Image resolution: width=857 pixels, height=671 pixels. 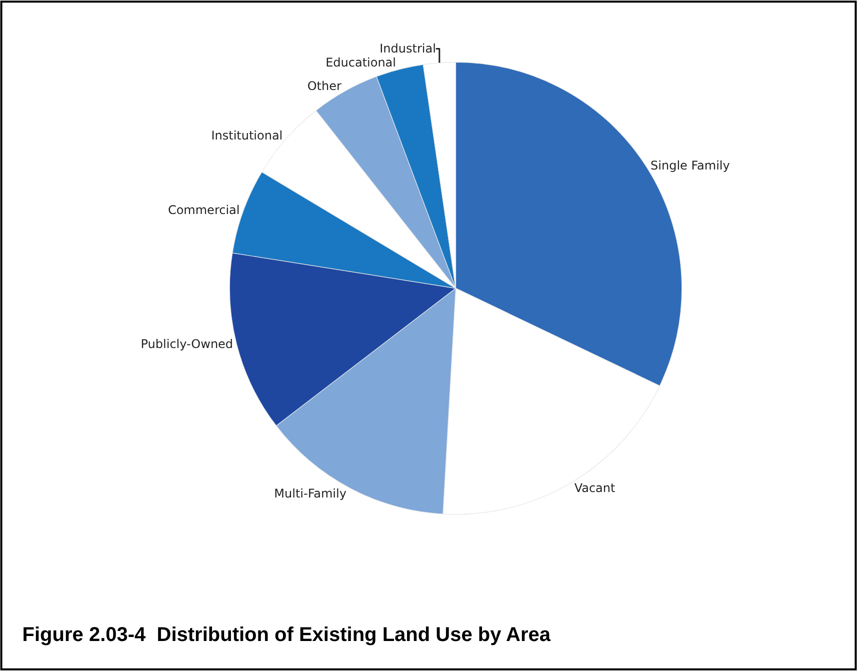 I want to click on slice-label: Multi-Family, so click(x=310, y=493).